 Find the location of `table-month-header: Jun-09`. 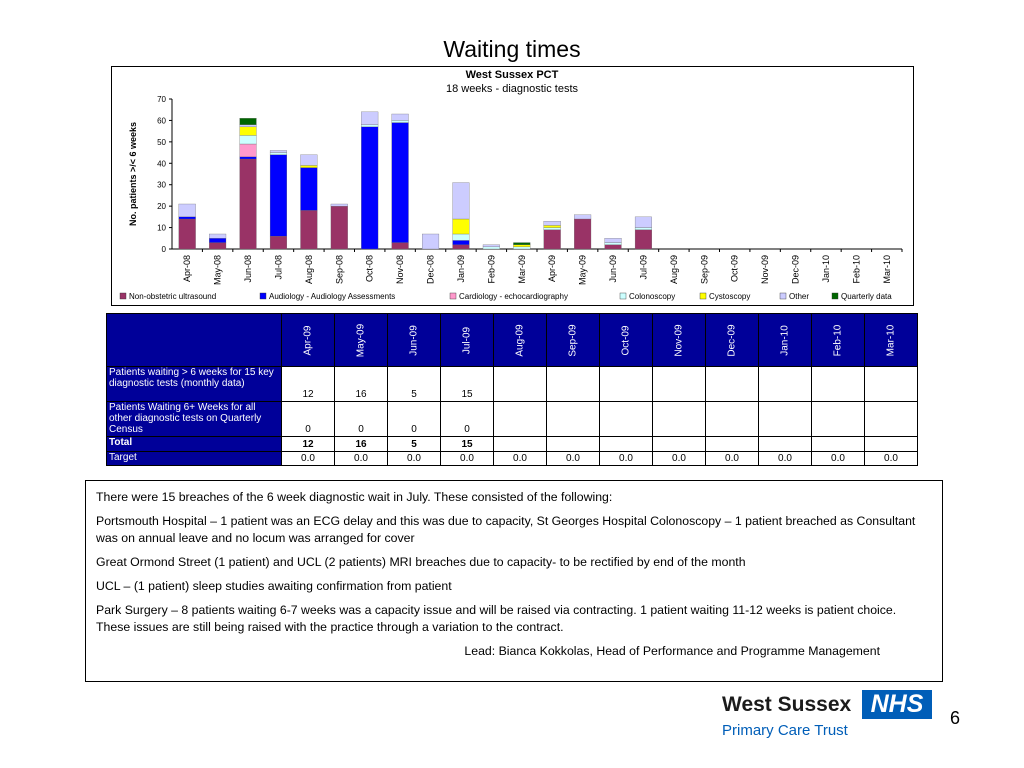

table-month-header: Jun-09 is located at coordinates (414, 340).